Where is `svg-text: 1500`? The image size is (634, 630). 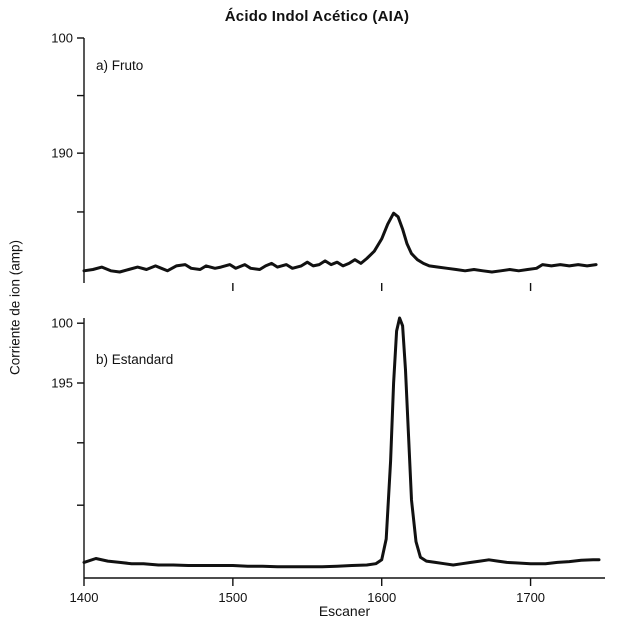
svg-text: 1500 is located at coordinates (232, 597).